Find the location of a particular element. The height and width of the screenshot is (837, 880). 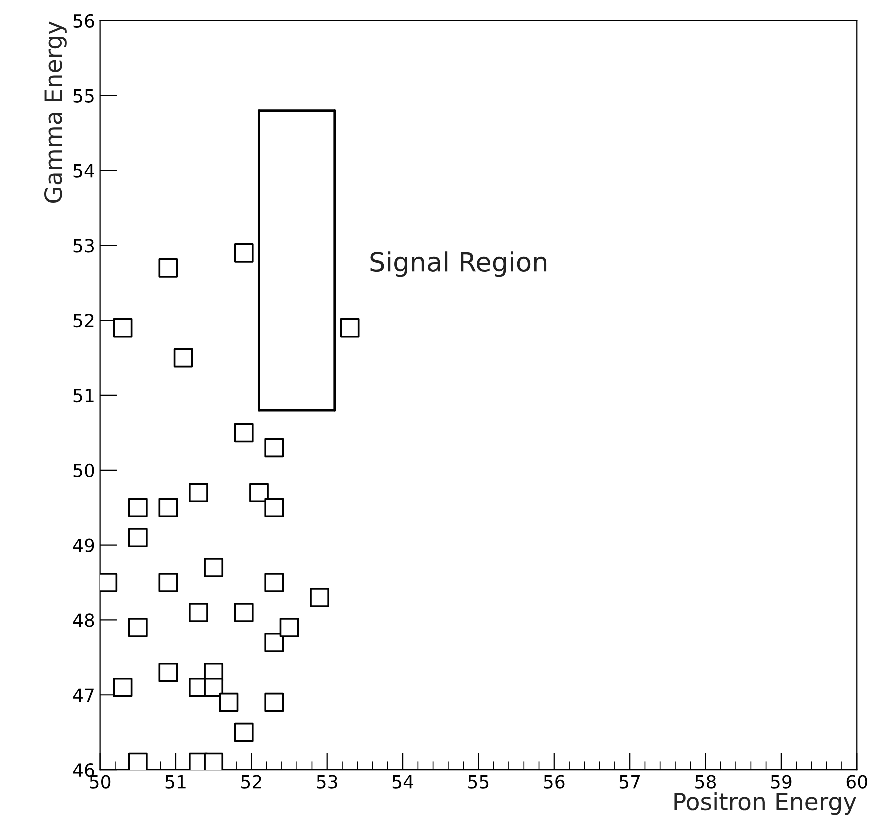

y-tick-label: 46 is located at coordinates (83, 771).